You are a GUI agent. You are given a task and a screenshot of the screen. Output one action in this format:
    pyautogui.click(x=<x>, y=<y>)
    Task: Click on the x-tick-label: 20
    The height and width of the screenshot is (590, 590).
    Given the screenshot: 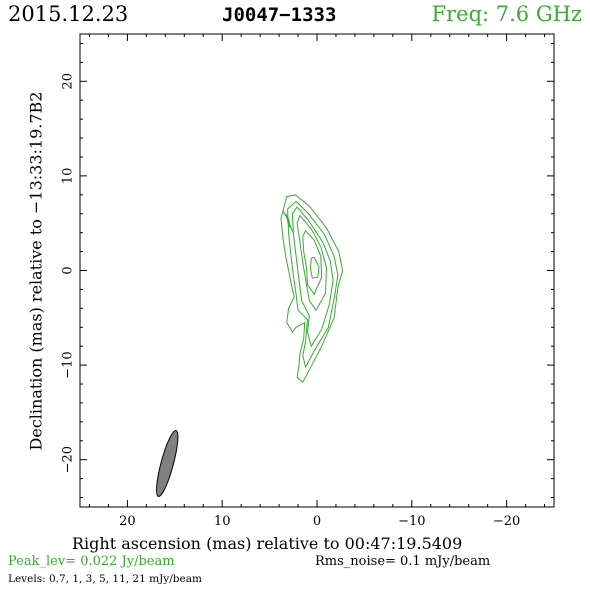 What is the action you would take?
    pyautogui.click(x=127, y=521)
    